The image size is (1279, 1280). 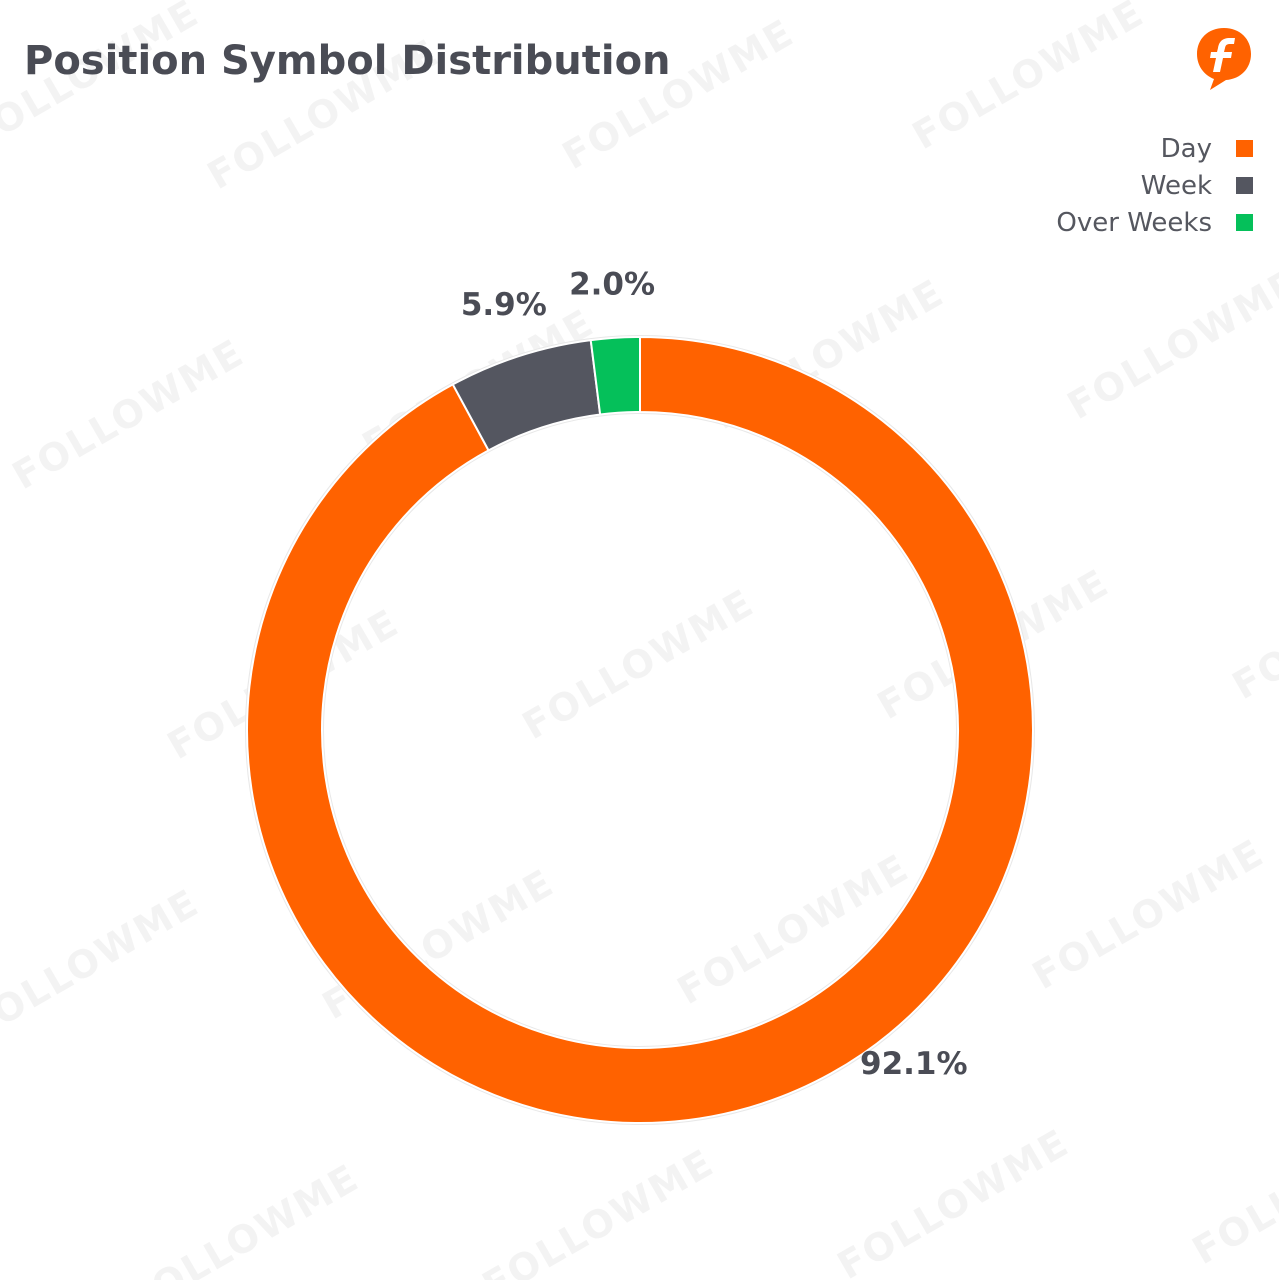 I want to click on legend-item-week: Week, so click(x=1123, y=185).